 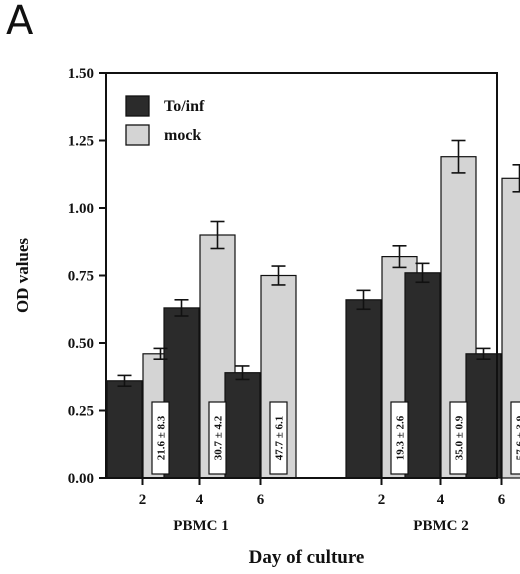 I want to click on annotation-box: 19.3 ± 2.6, so click(x=399, y=438).